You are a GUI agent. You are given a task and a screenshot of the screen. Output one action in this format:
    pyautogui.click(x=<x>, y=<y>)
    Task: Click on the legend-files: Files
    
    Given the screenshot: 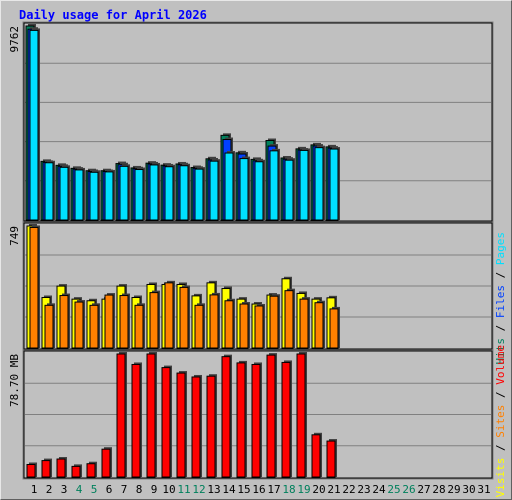 What is the action you would take?
    pyautogui.click(x=500, y=301)
    